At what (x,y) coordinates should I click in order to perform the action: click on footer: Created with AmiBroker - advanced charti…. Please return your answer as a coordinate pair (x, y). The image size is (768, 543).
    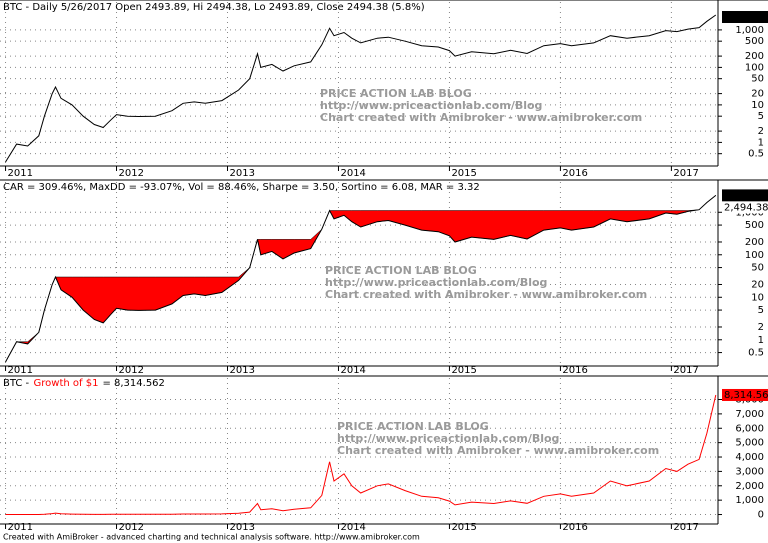
    Looking at the image, I should click on (211, 537).